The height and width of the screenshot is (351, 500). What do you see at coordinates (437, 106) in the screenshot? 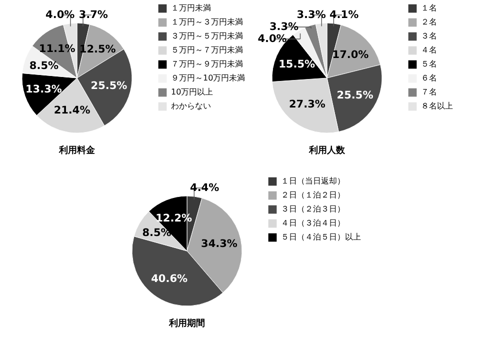
I see `legend-label: ８名以上` at bounding box center [437, 106].